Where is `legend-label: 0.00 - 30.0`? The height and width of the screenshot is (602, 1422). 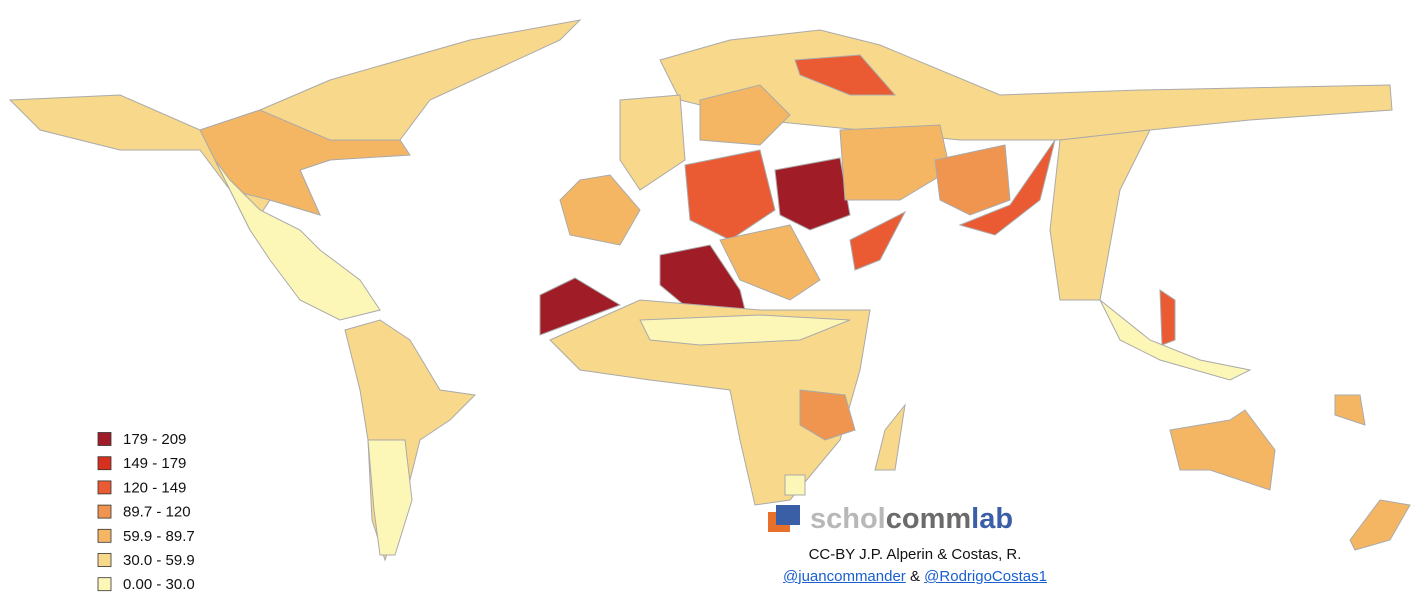 legend-label: 0.00 - 30.0 is located at coordinates (159, 584).